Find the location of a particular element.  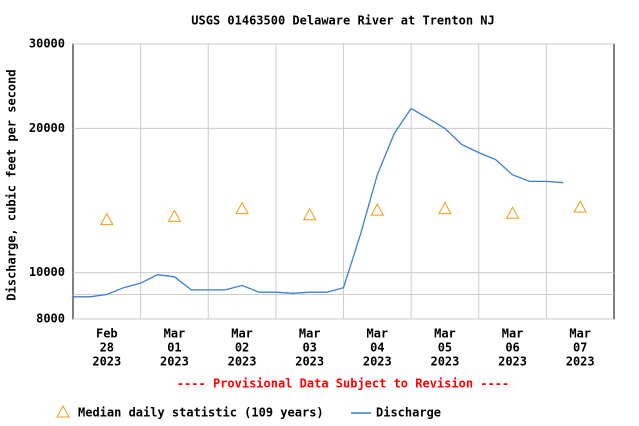

legend-marker is located at coordinates (63, 411).